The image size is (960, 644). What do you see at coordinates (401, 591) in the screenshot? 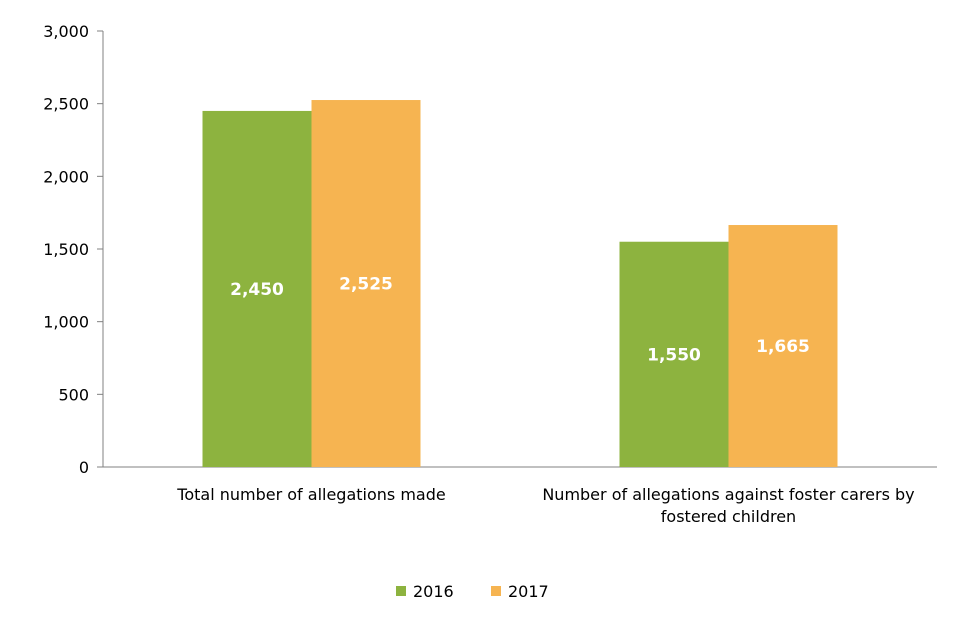
I see `legend-swatch-2016` at bounding box center [401, 591].